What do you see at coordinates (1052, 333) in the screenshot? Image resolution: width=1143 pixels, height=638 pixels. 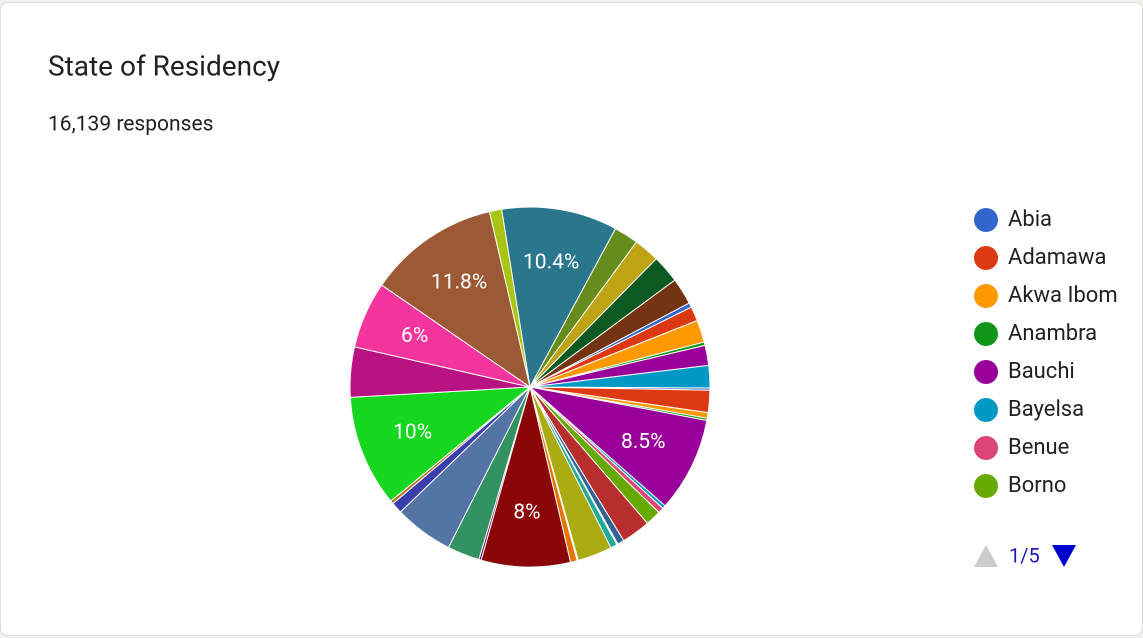 I see `legend-label: Anambra` at bounding box center [1052, 333].